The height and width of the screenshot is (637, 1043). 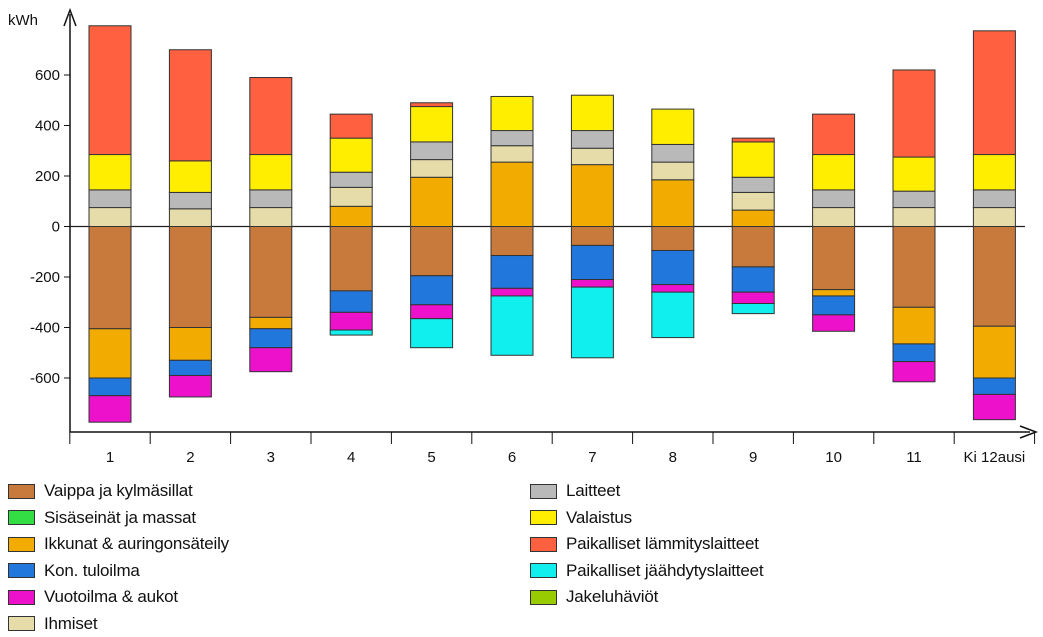 What do you see at coordinates (118, 490) in the screenshot?
I see `legend-label: Vaippa ja kylmäsillat` at bounding box center [118, 490].